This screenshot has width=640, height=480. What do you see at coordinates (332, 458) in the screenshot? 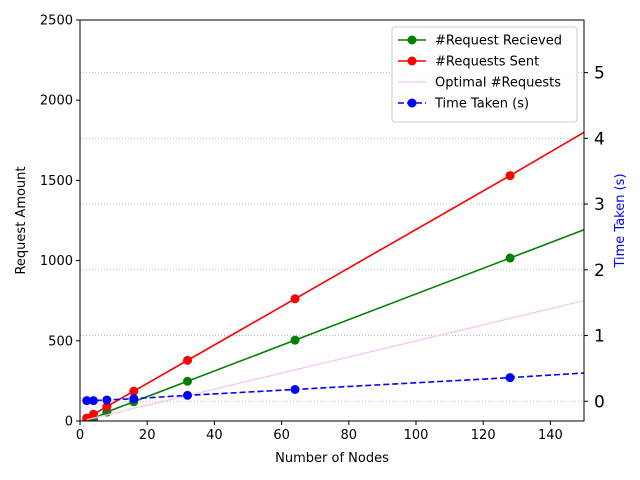
I see `x-axis-label: Number of Nodes` at bounding box center [332, 458].